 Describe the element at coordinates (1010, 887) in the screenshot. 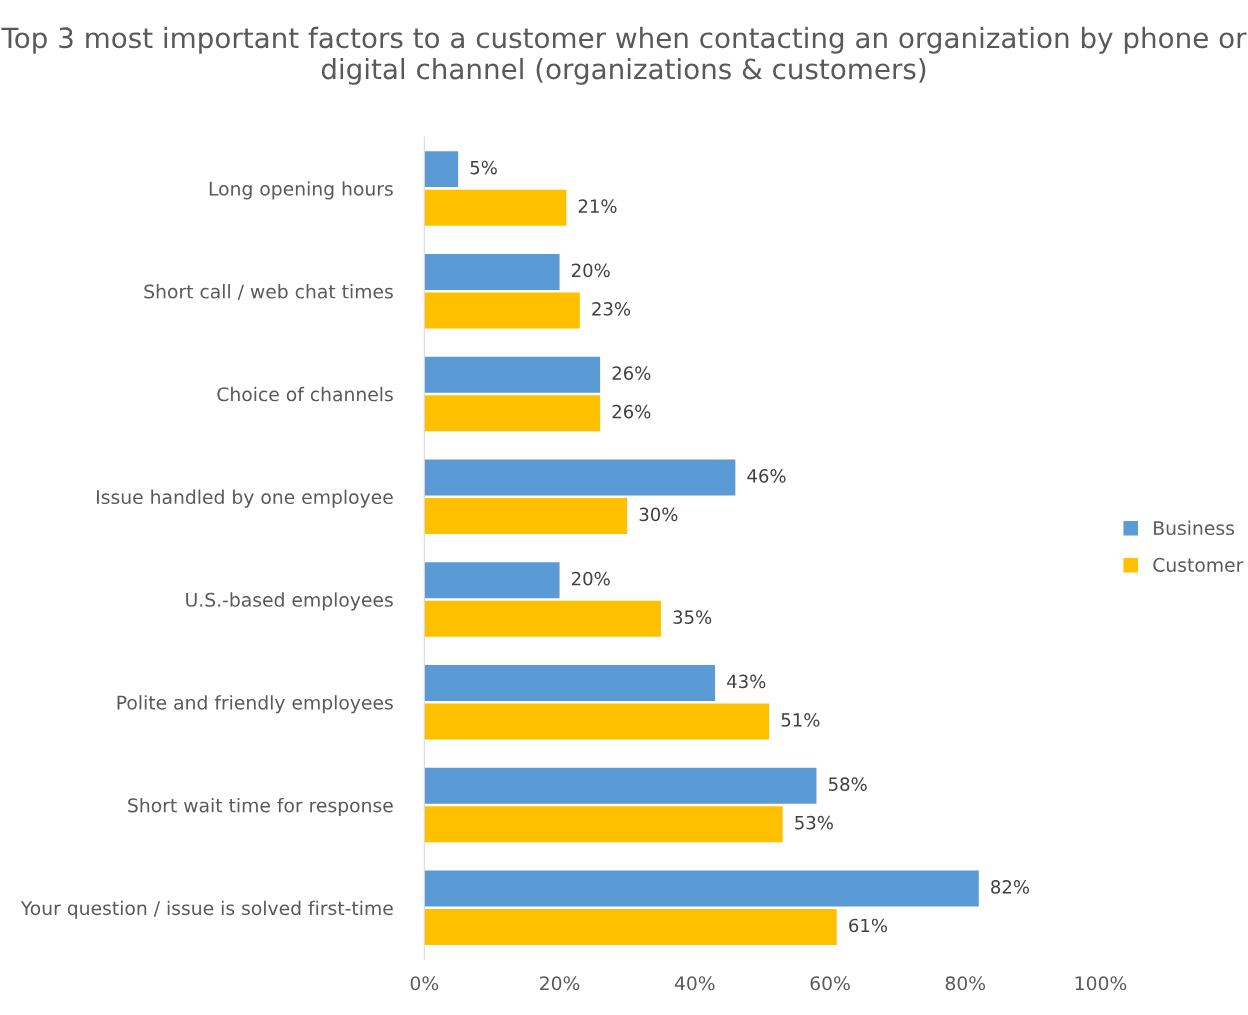

I see `data-label: 82%` at that location.